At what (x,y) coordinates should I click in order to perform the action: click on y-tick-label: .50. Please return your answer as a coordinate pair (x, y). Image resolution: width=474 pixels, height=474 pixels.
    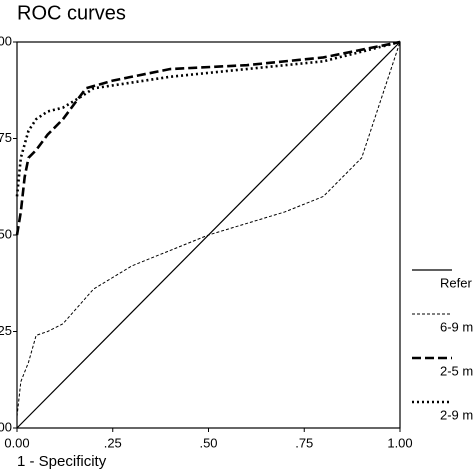
    Looking at the image, I should click on (6, 233).